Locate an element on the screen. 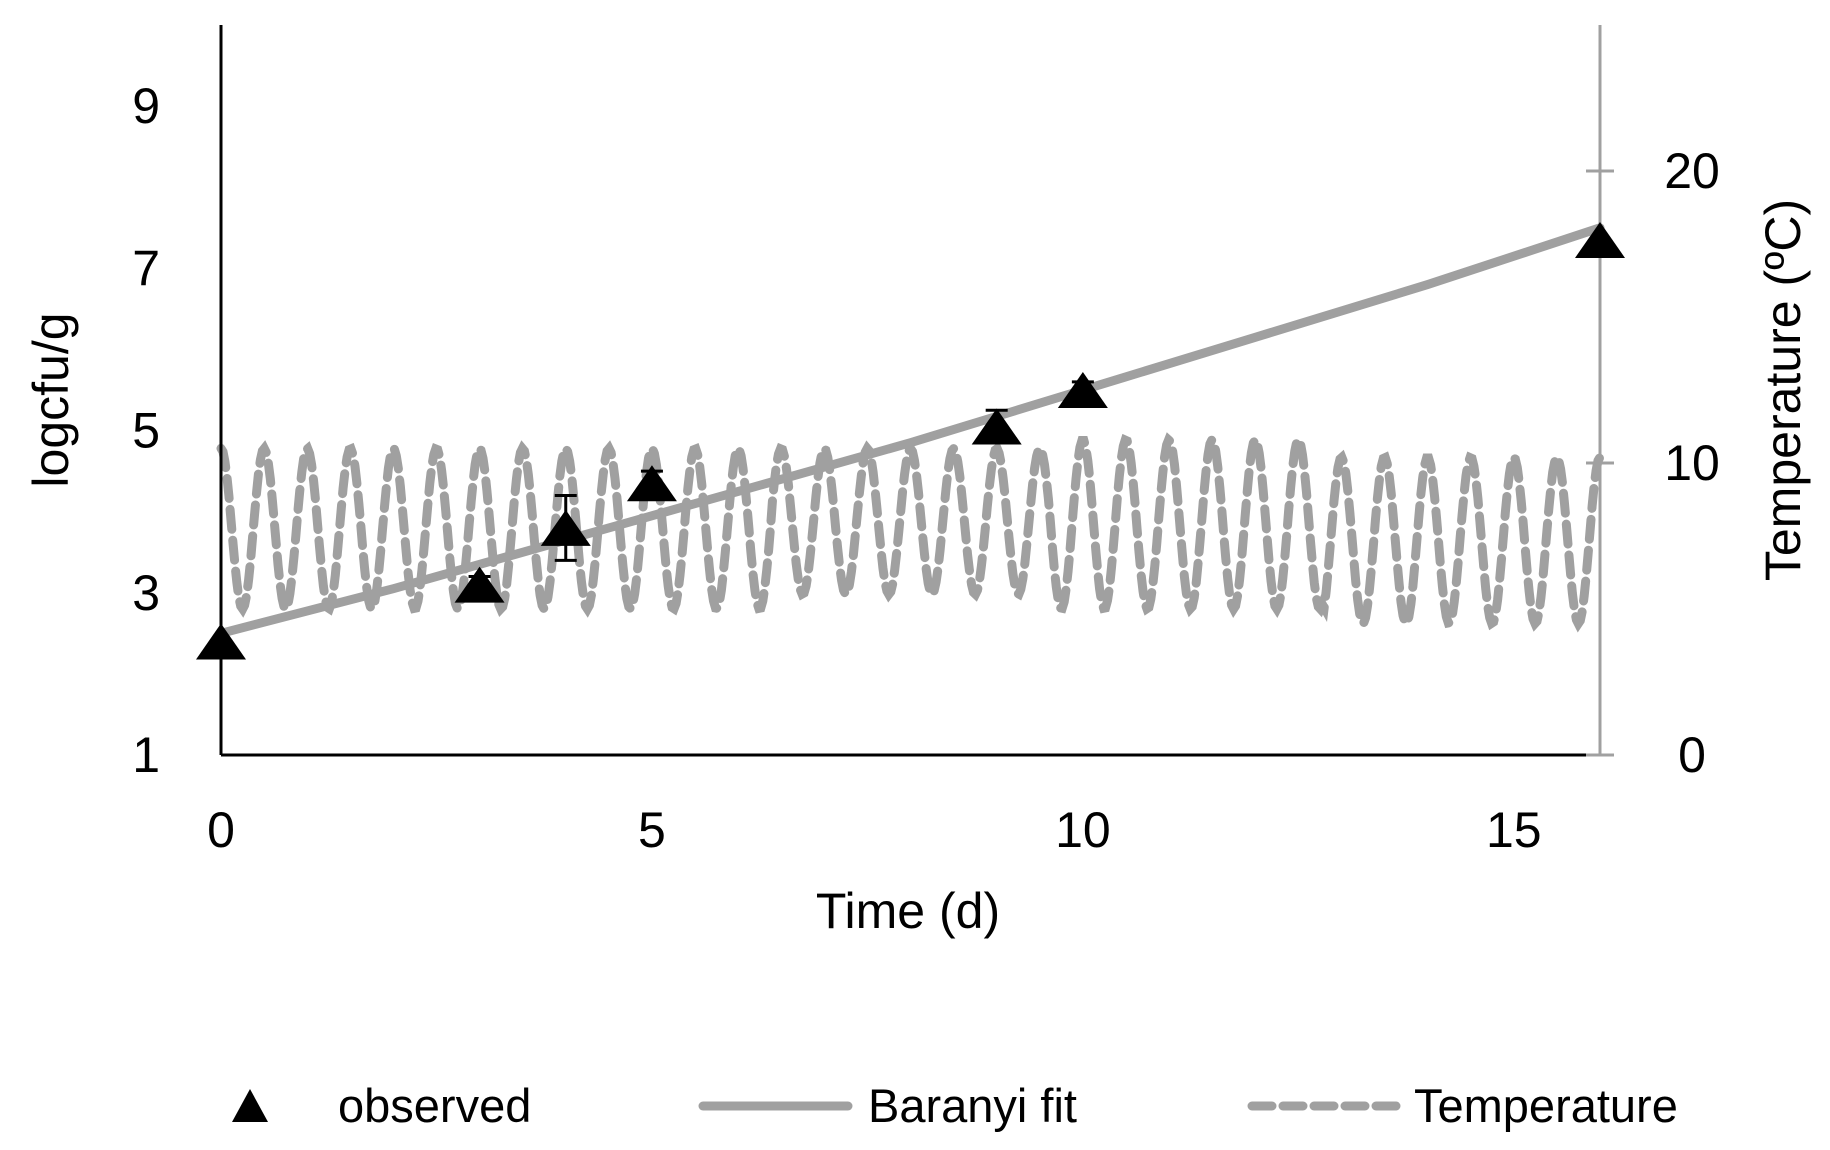  y-right-tick-label: 20 is located at coordinates (1692, 171).